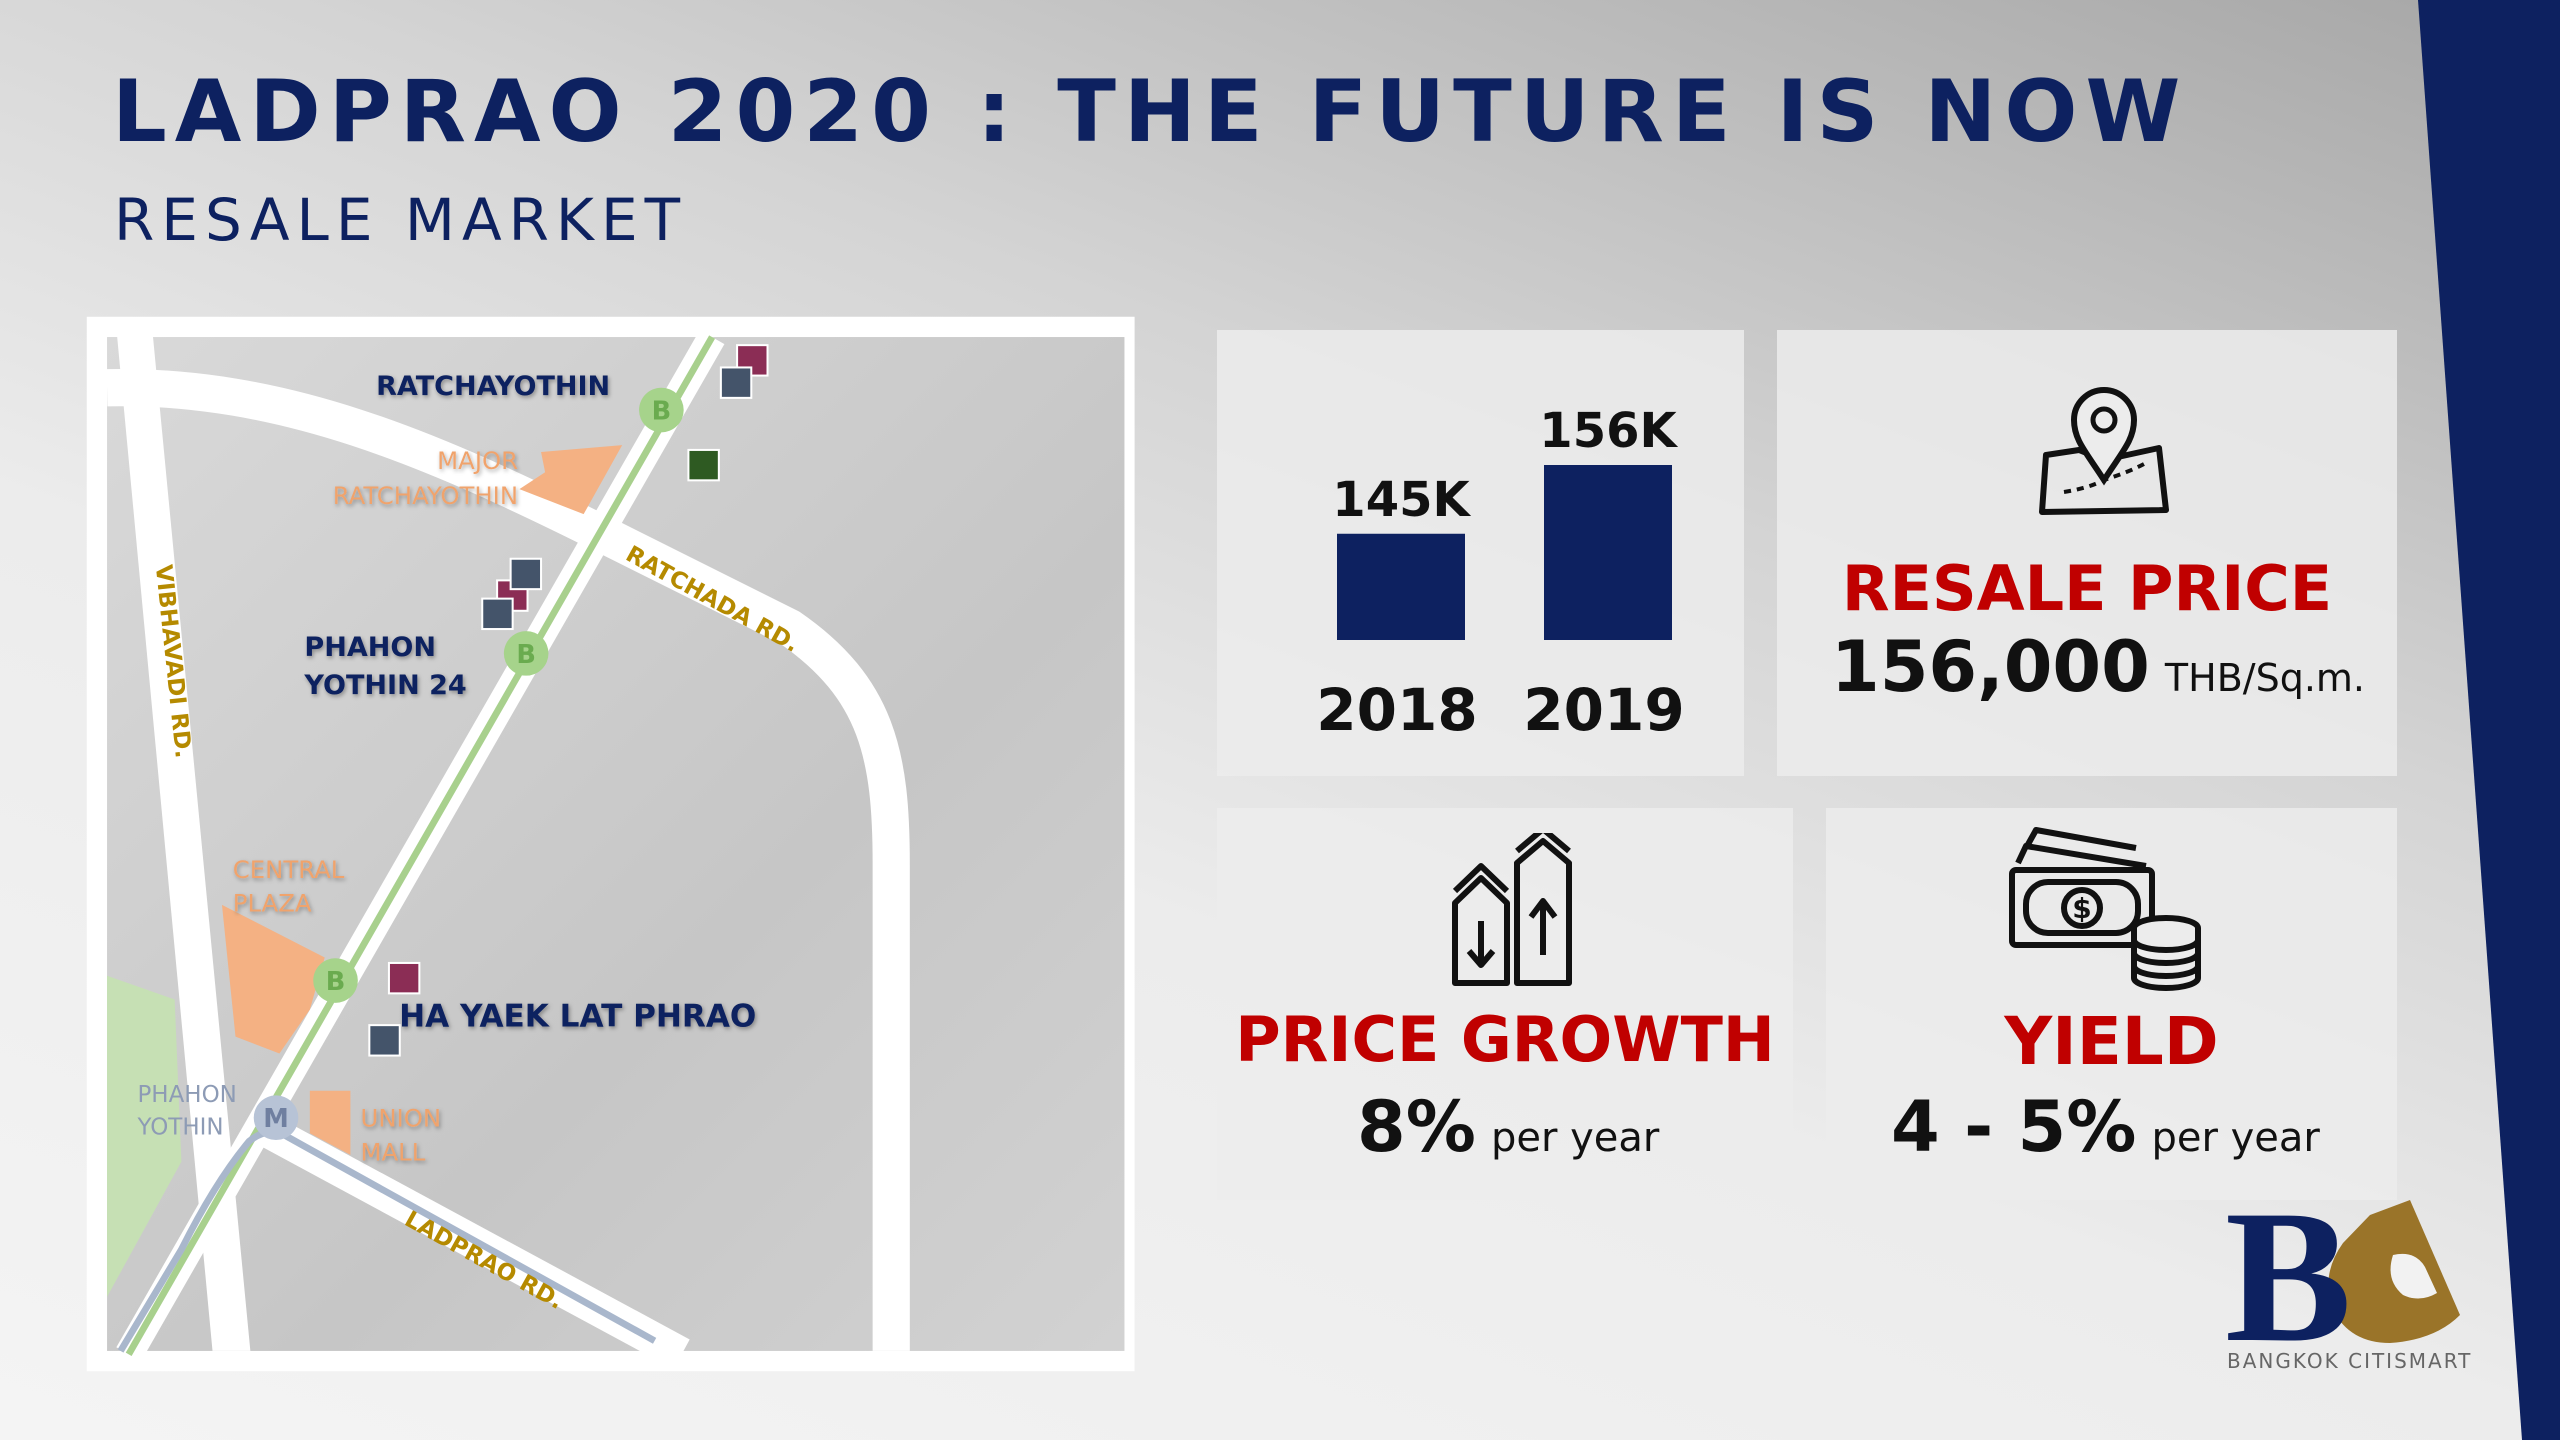 This screenshot has width=2560, height=1440. What do you see at coordinates (273, 979) in the screenshot?
I see `central-plaza-mall` at bounding box center [273, 979].